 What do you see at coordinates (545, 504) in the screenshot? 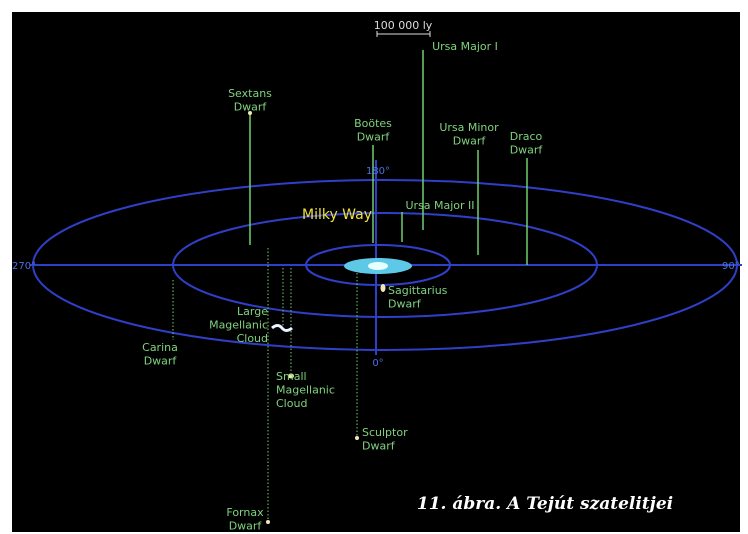
I see `caption: 11. ábra. A Tejút szatelitjei` at bounding box center [545, 504].